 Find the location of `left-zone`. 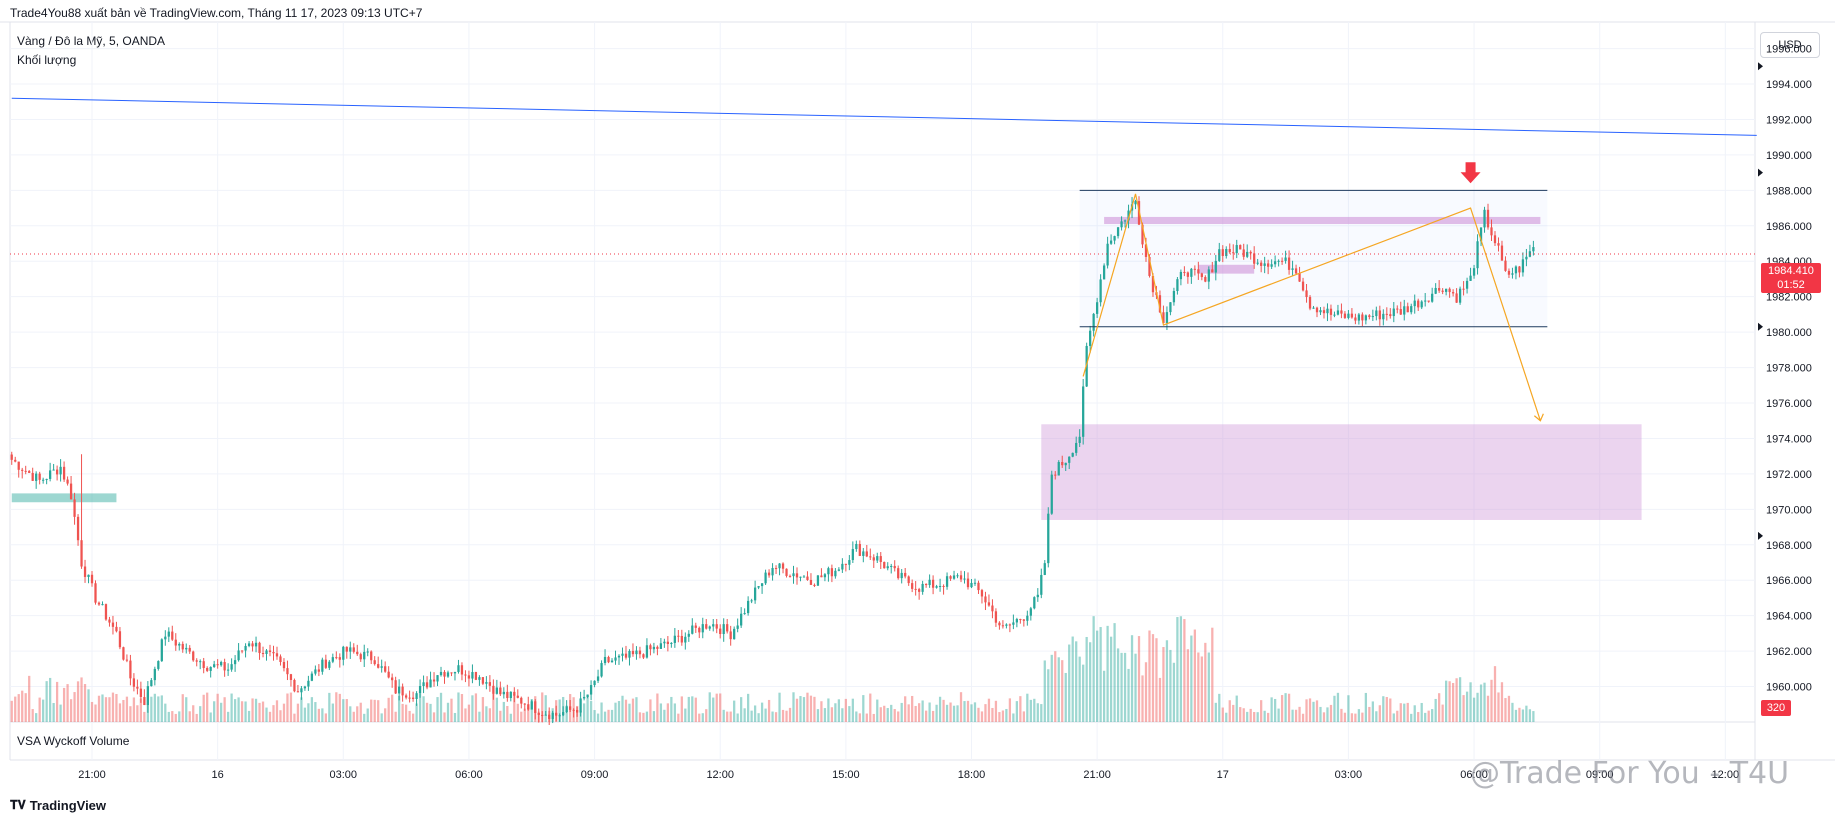

left-zone is located at coordinates (64, 498).